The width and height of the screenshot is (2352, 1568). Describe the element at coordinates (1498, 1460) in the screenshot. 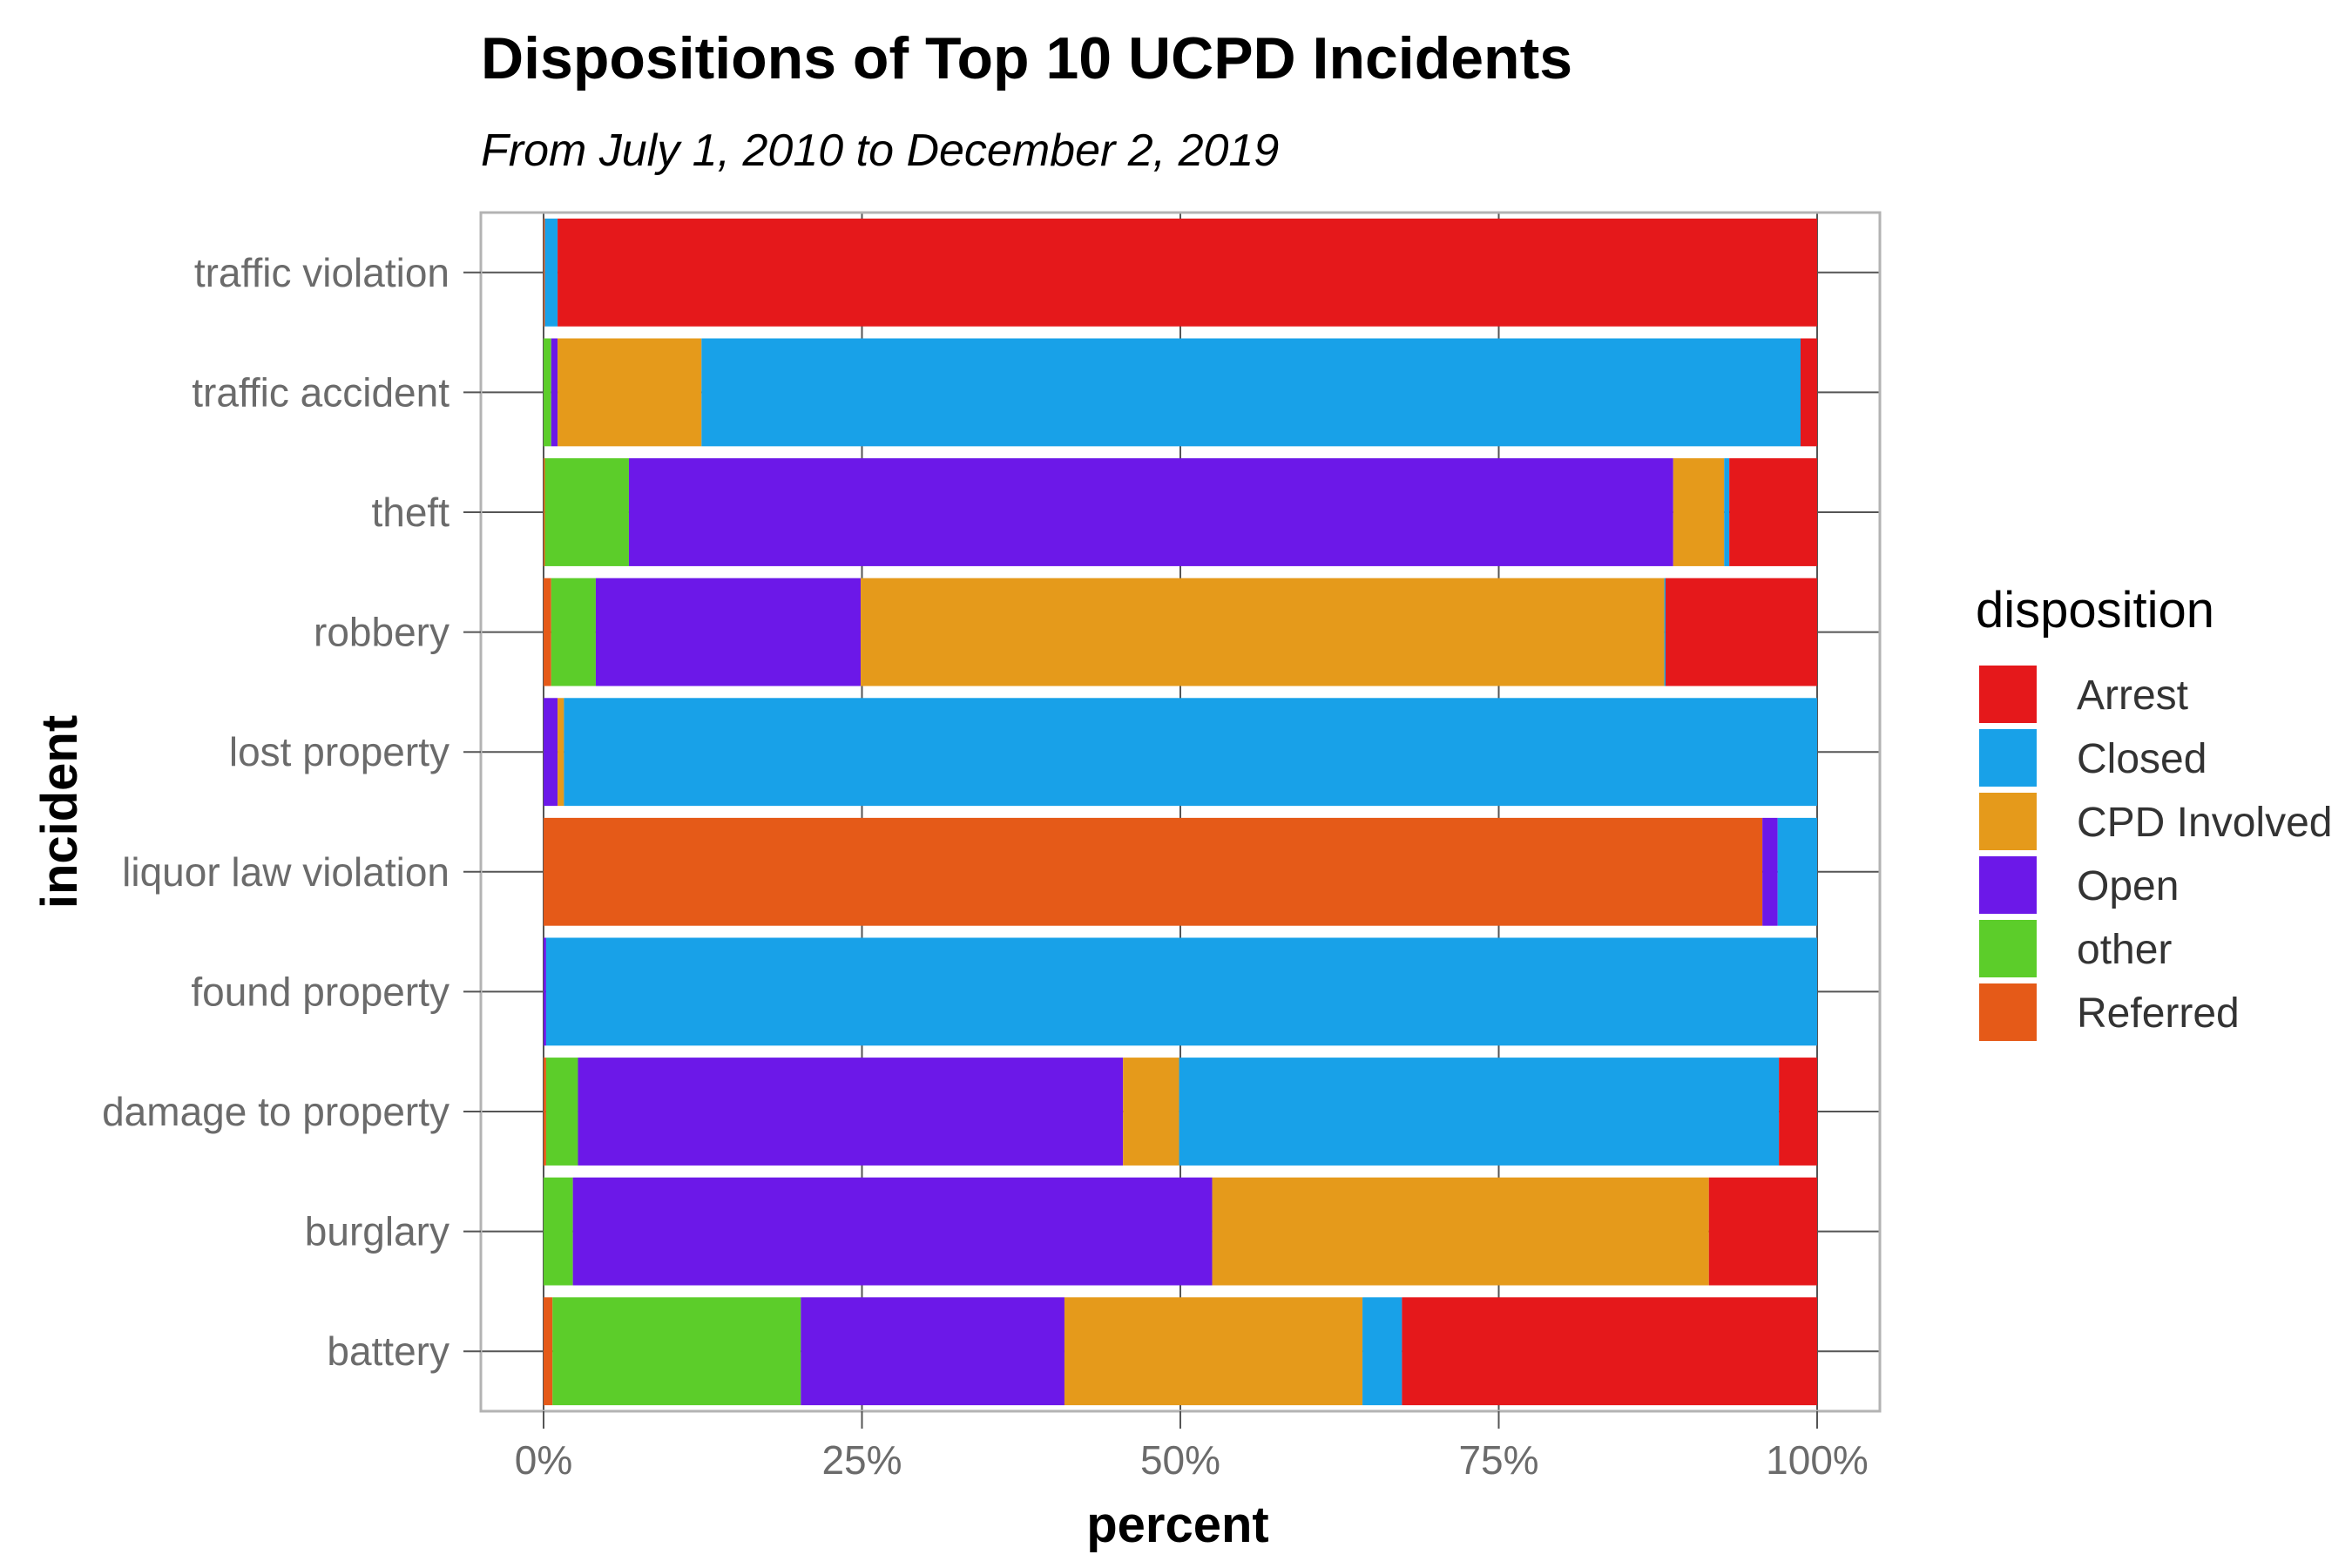

I see `x-tick-label: 75%` at that location.